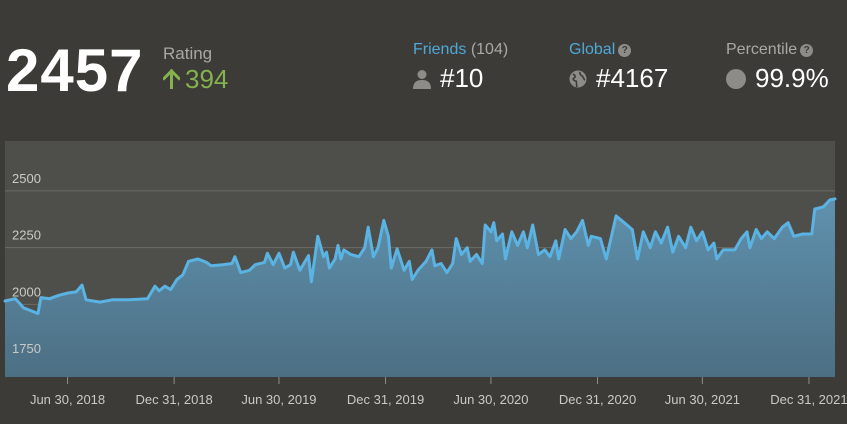  I want to click on rating-change-value: 394, so click(207, 79).